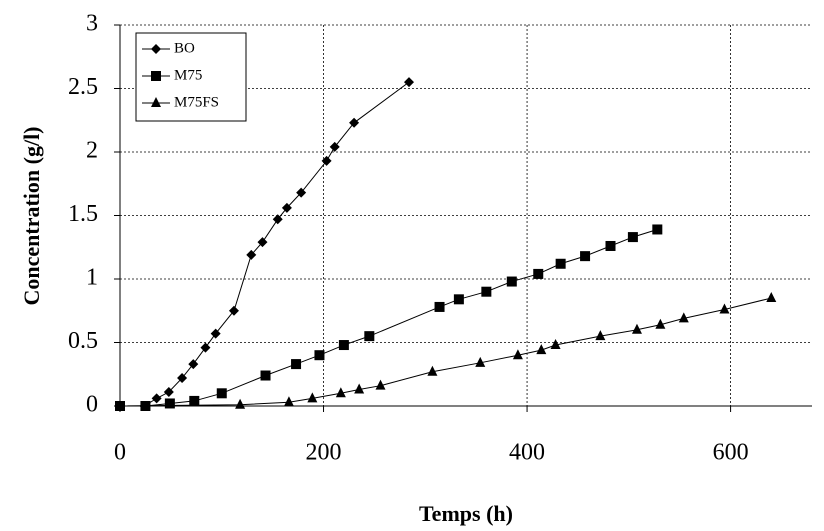 This screenshot has height=531, width=824. I want to click on x-tick-label: 200, so click(324, 453).